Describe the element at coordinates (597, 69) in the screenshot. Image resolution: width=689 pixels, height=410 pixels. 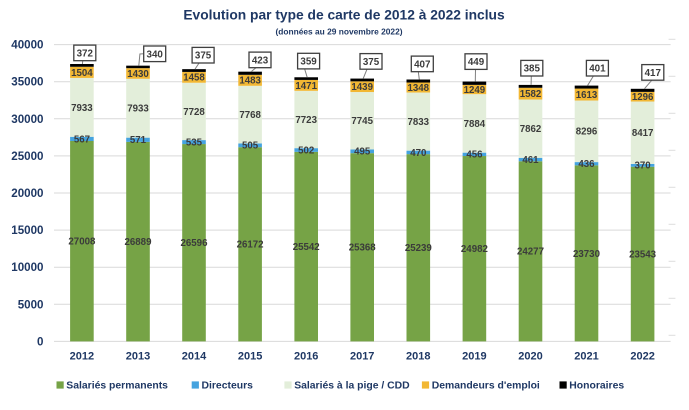
I see `svg-text: 401` at that location.